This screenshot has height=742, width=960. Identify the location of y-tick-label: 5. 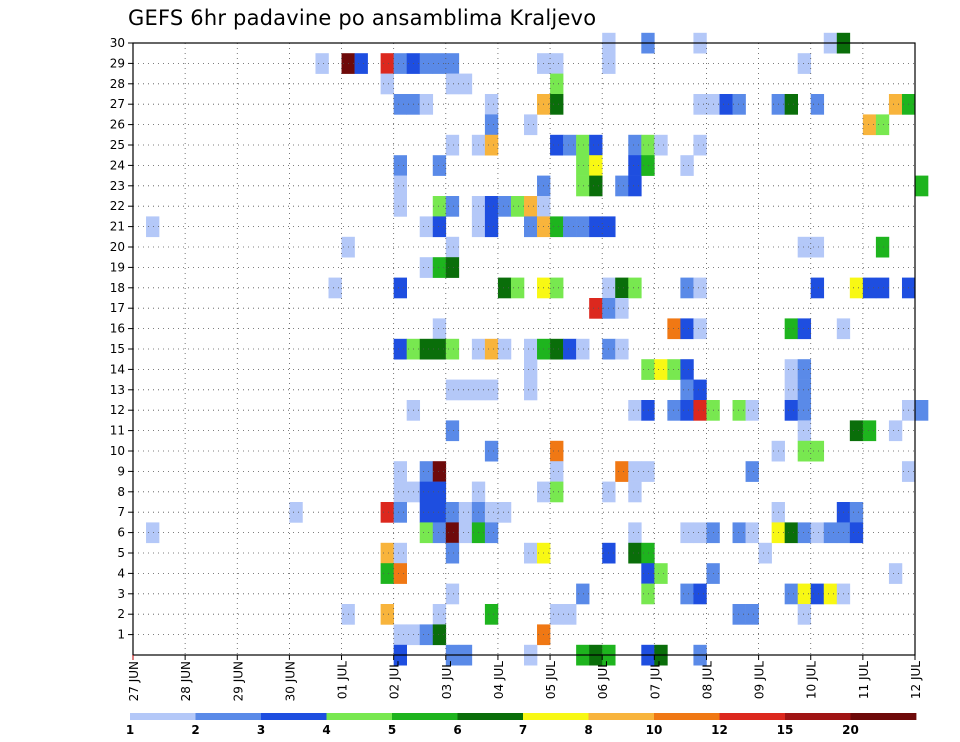
(121, 553).